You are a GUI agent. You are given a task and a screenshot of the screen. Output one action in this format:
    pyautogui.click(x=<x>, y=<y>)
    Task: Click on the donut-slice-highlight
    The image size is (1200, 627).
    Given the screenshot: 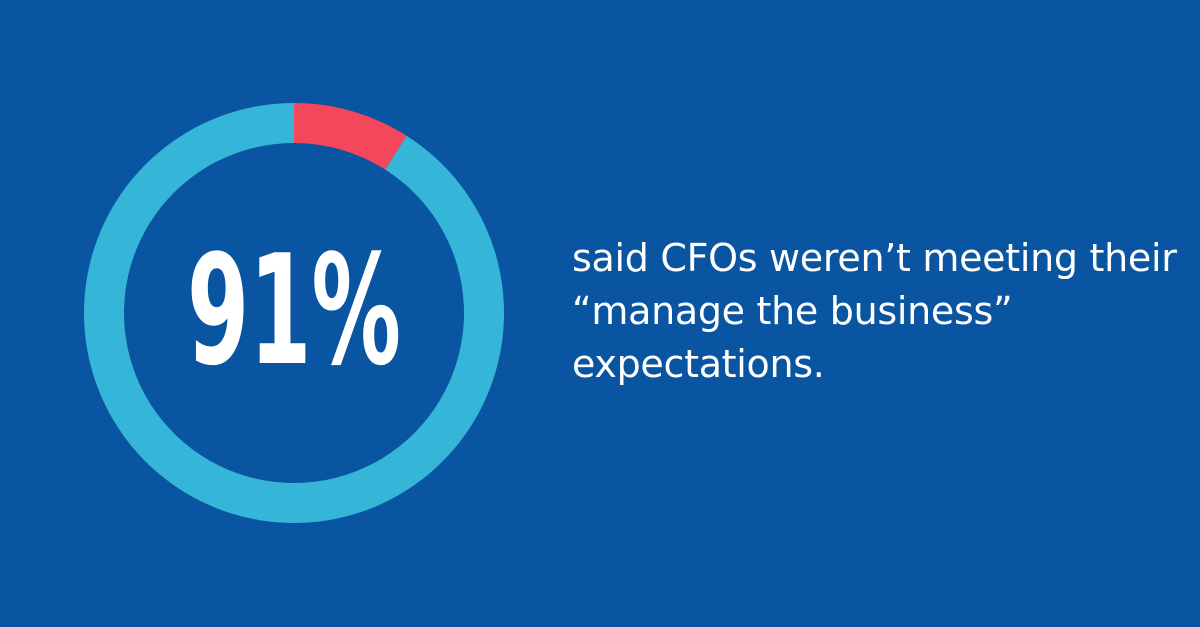 What is the action you would take?
    pyautogui.click(x=350, y=136)
    